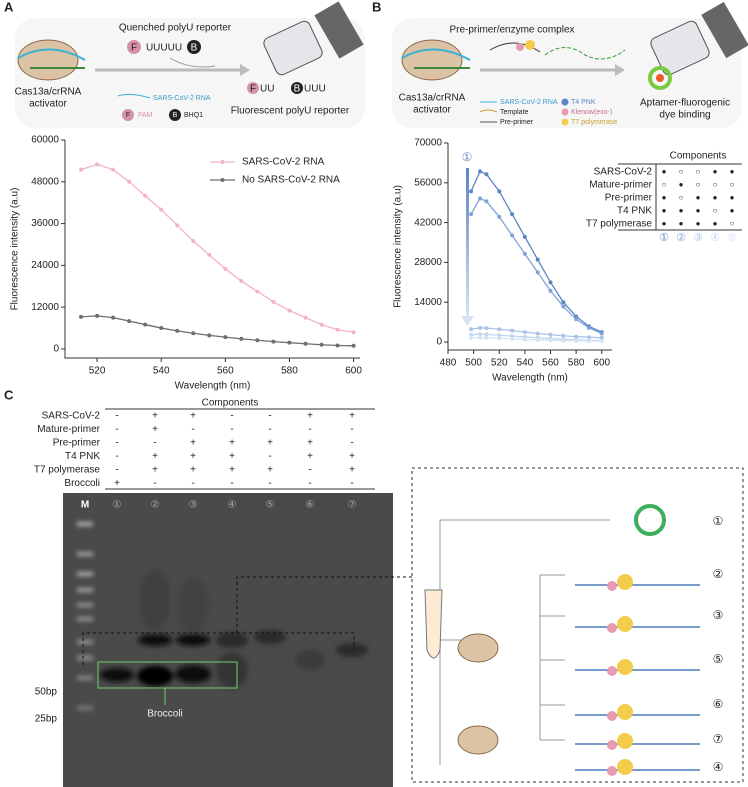  Describe the element at coordinates (428, 182) in the screenshot. I see `y-tick-label: 56000` at that location.